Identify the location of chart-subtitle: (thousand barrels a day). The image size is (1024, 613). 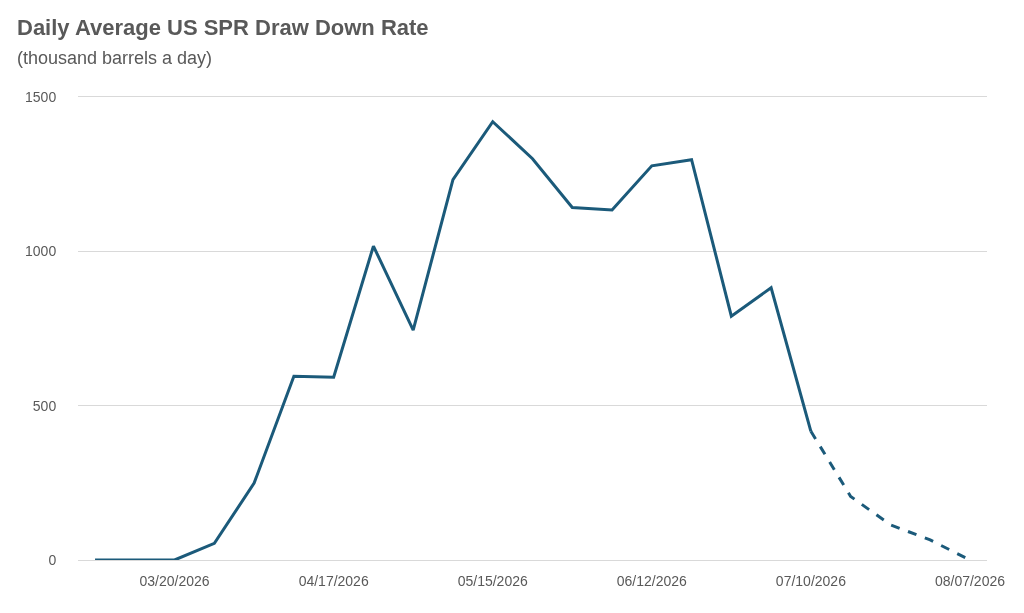
(115, 58).